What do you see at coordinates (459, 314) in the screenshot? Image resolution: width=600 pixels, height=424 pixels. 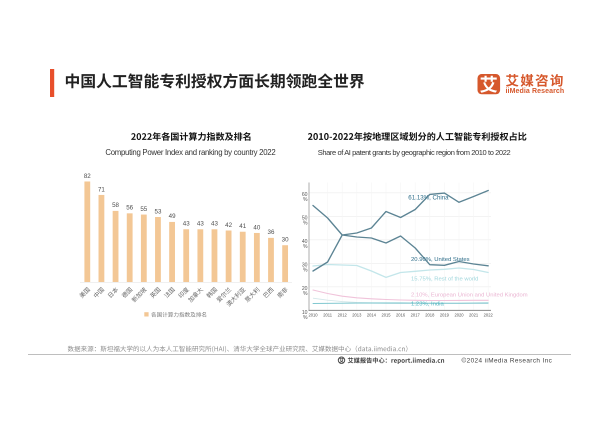 I see `svg-text: 2020` at bounding box center [459, 314].